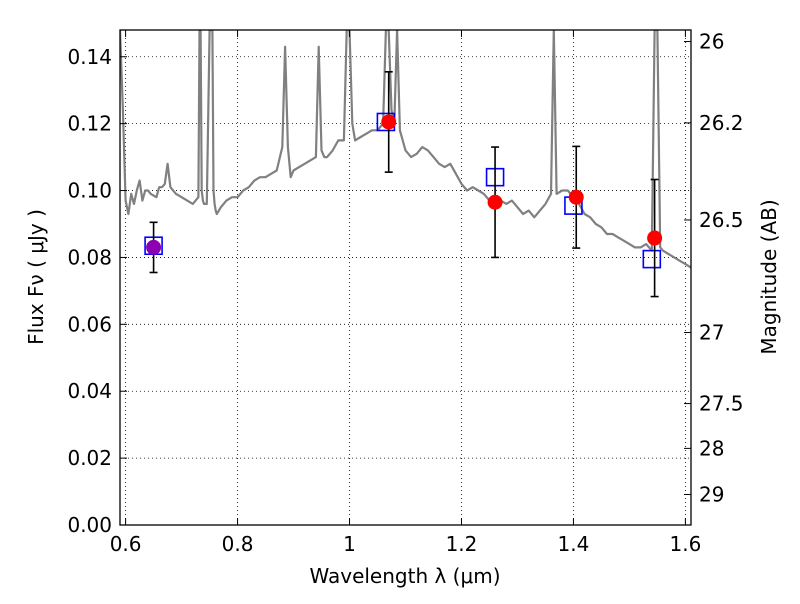  Describe the element at coordinates (126, 544) in the screenshot. I see `x-tick-label: 0.6` at that location.